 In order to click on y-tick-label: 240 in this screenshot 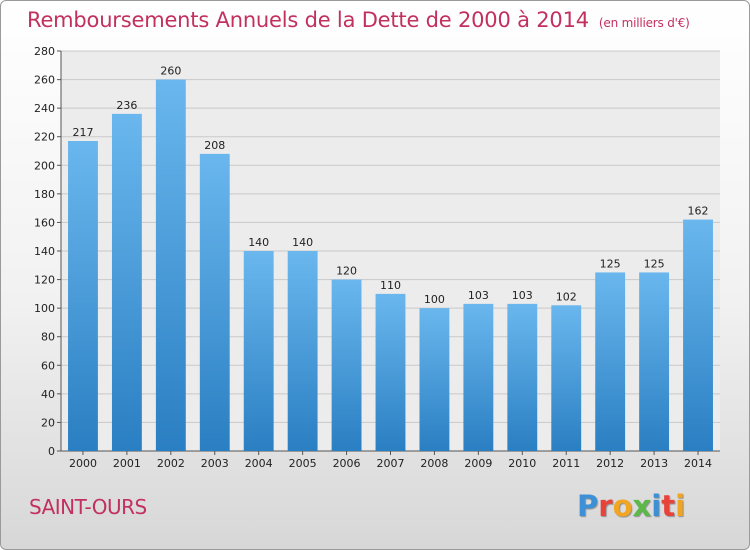, I will do `click(44, 108)`.